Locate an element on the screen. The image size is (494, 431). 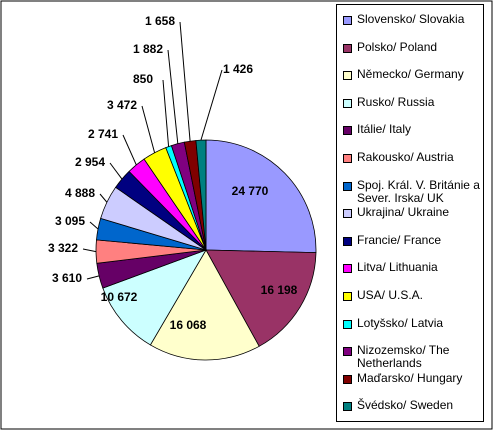
data-label: 1 882 is located at coordinates (148, 49).